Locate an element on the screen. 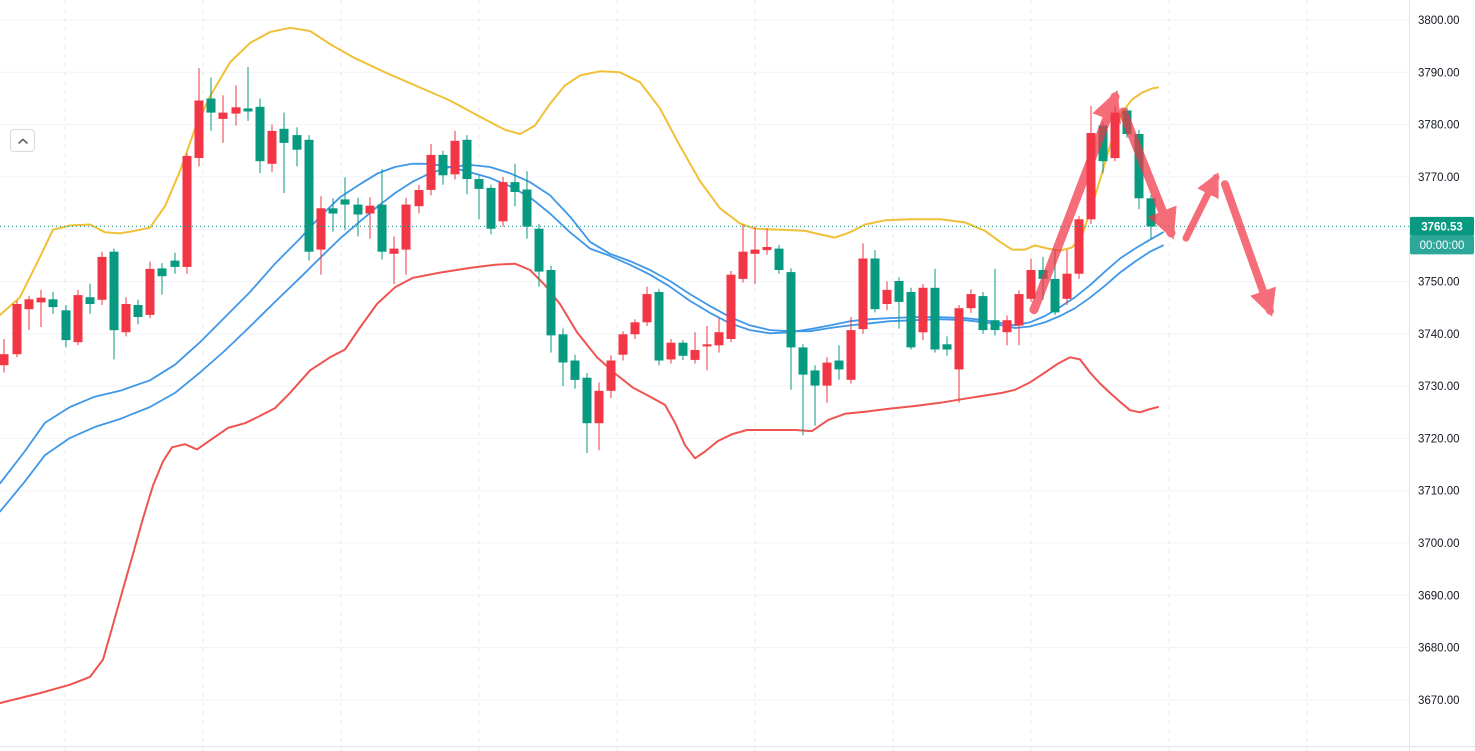  collapse-panel-button is located at coordinates (22, 140).